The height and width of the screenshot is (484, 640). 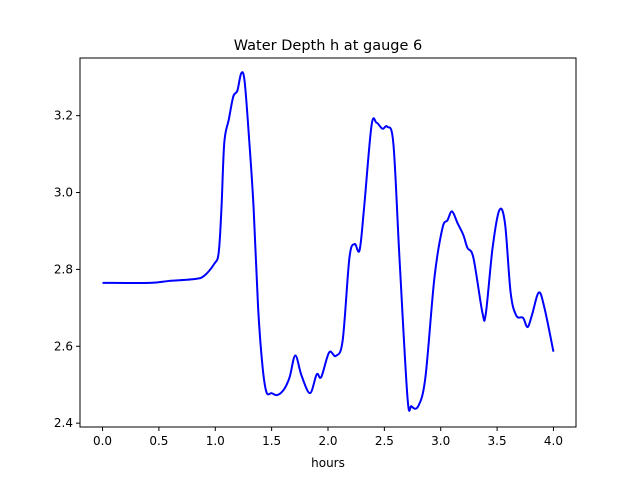 I want to click on y-tick-label: 3.2, so click(x=63, y=116).